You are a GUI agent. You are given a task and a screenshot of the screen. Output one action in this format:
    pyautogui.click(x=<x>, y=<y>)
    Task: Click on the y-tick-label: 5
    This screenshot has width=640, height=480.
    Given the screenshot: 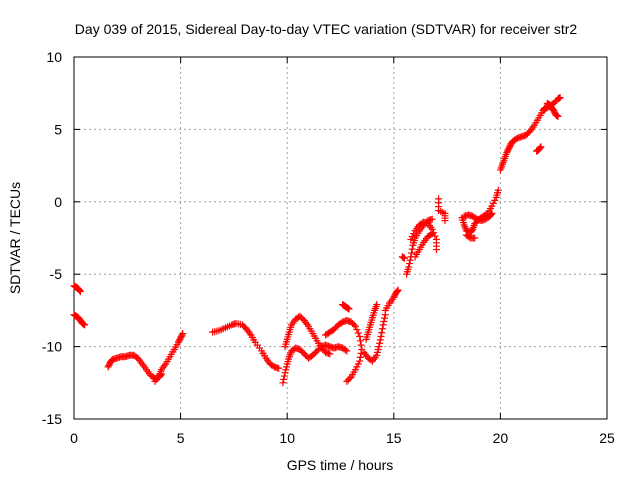 What is the action you would take?
    pyautogui.click(x=58, y=129)
    